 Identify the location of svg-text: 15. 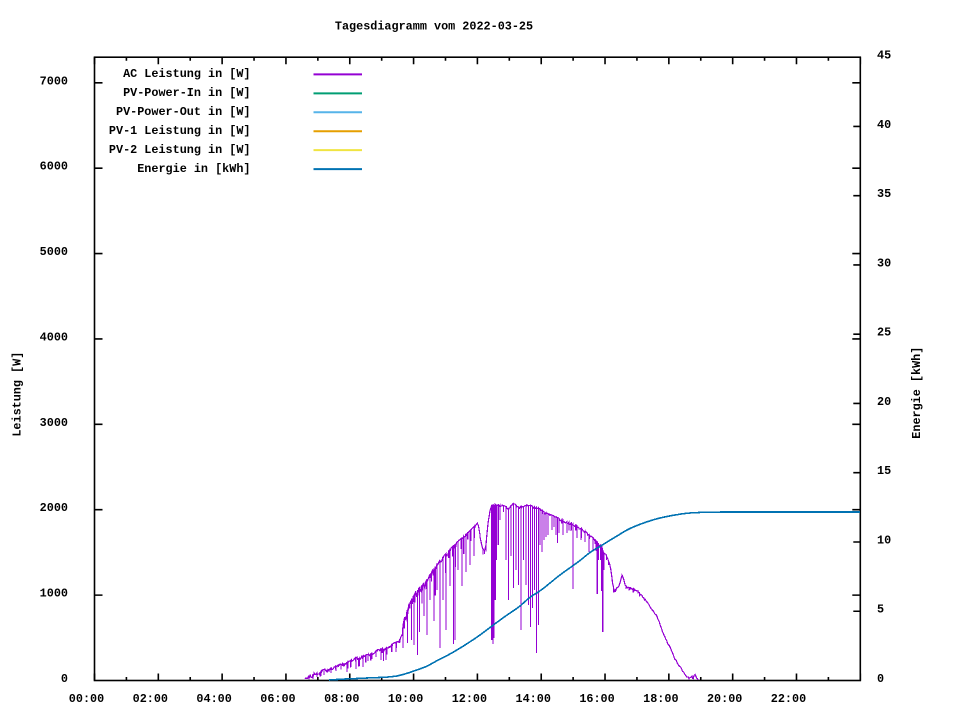
(884, 471).